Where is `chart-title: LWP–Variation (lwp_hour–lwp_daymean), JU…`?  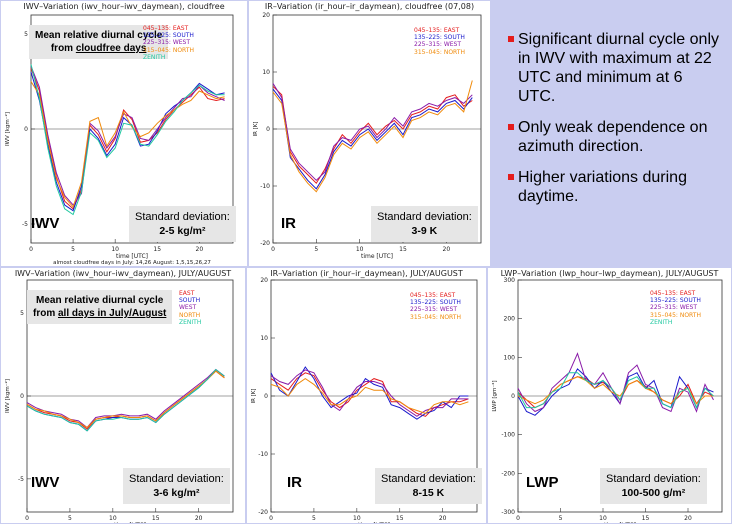 chart-title: LWP–Variation (lwp_hour–lwp_daymean), JU… is located at coordinates (609, 273).